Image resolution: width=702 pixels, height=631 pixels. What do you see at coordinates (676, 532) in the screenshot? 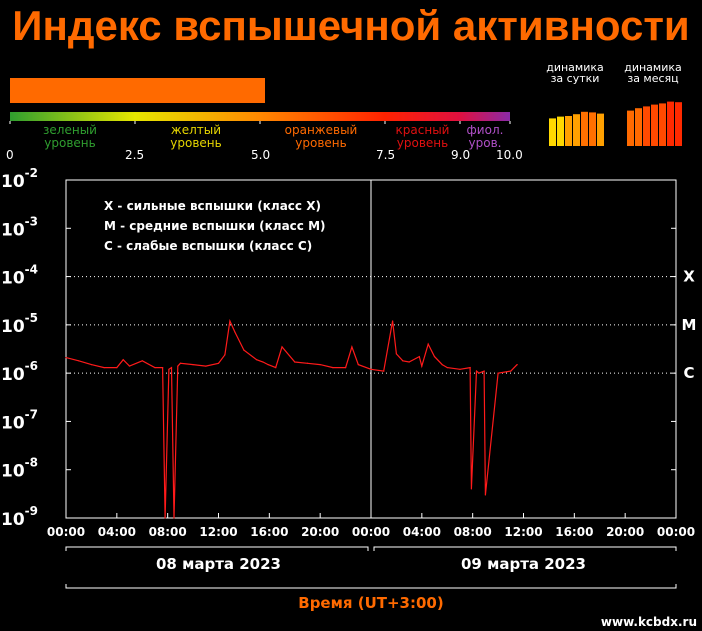
I see `x-tick-label-12: 00:00` at bounding box center [676, 532].